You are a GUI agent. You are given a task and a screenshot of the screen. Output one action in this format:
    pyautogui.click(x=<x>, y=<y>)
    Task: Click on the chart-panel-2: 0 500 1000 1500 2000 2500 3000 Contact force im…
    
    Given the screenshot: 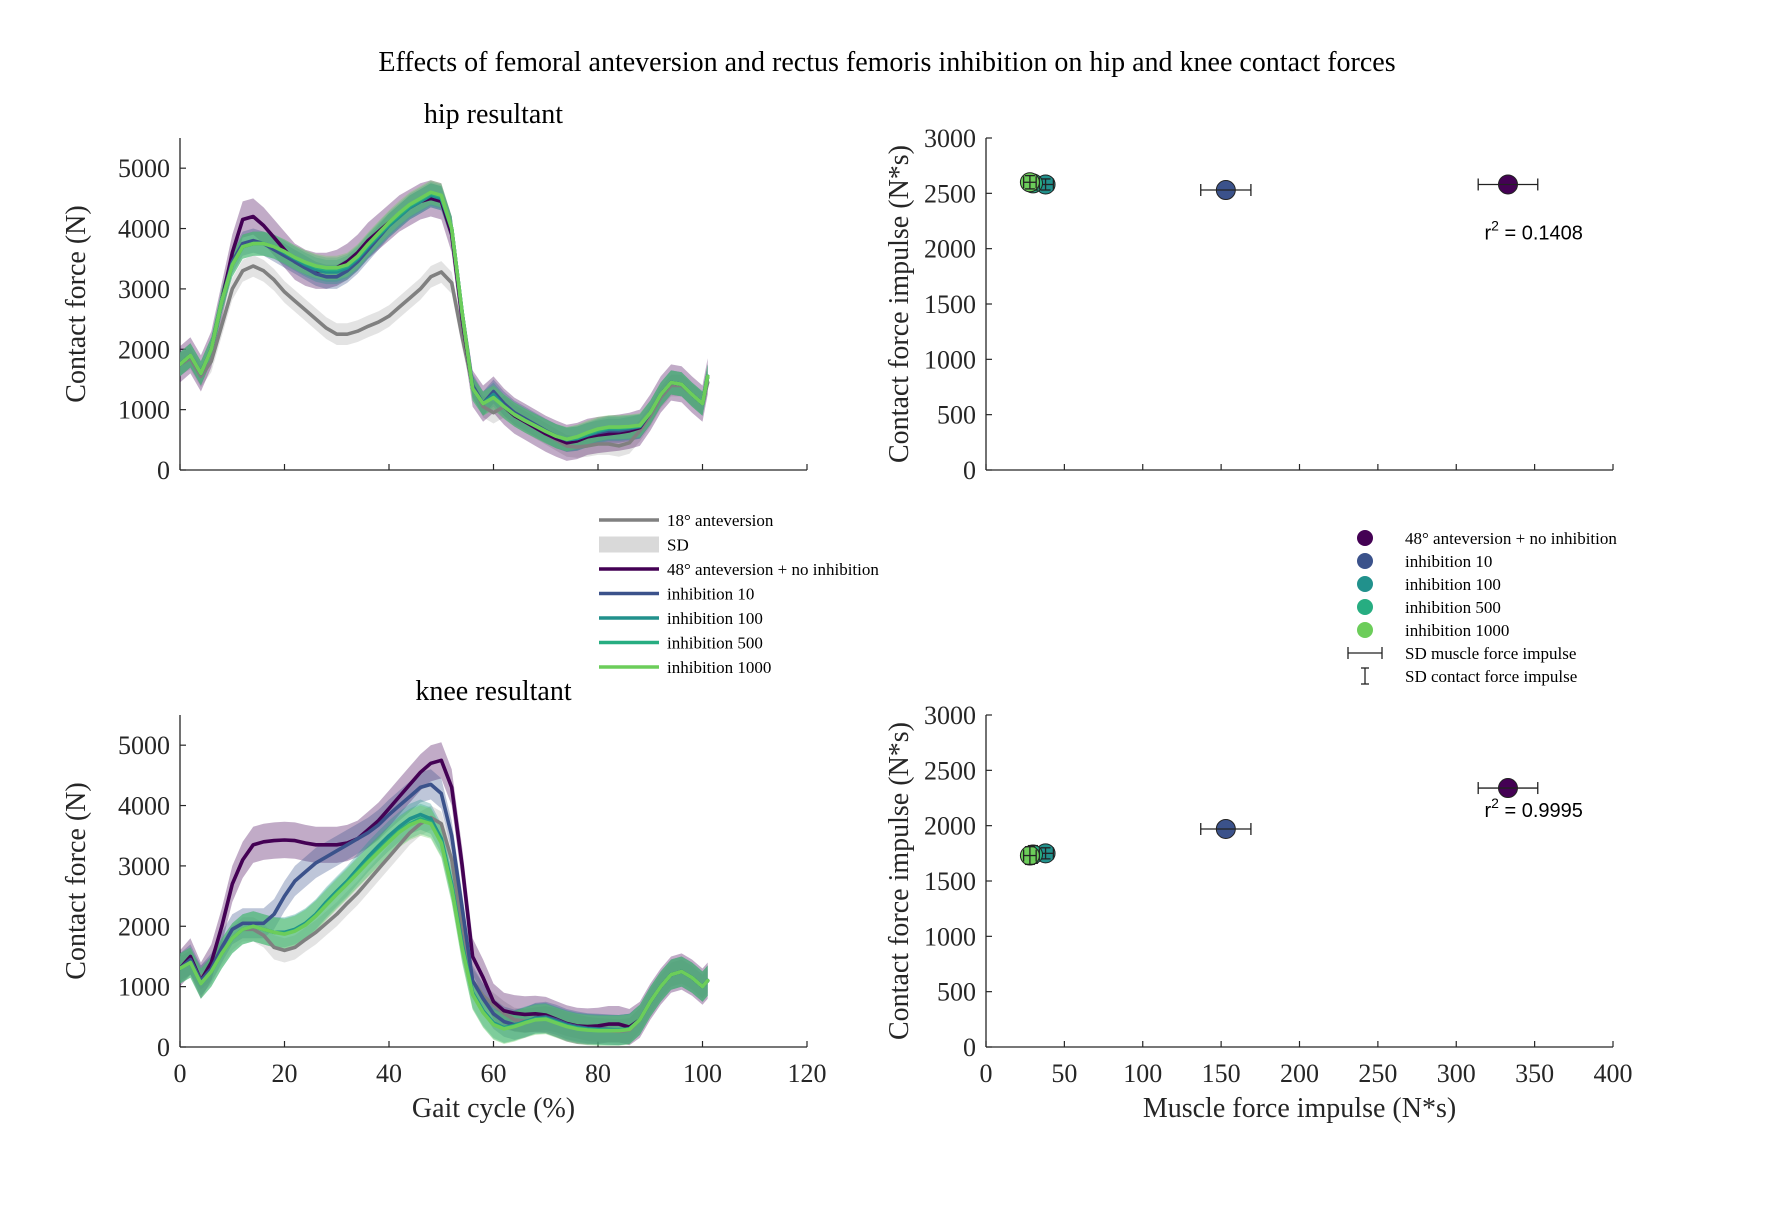 What is the action you would take?
    pyautogui.click(x=1249, y=304)
    